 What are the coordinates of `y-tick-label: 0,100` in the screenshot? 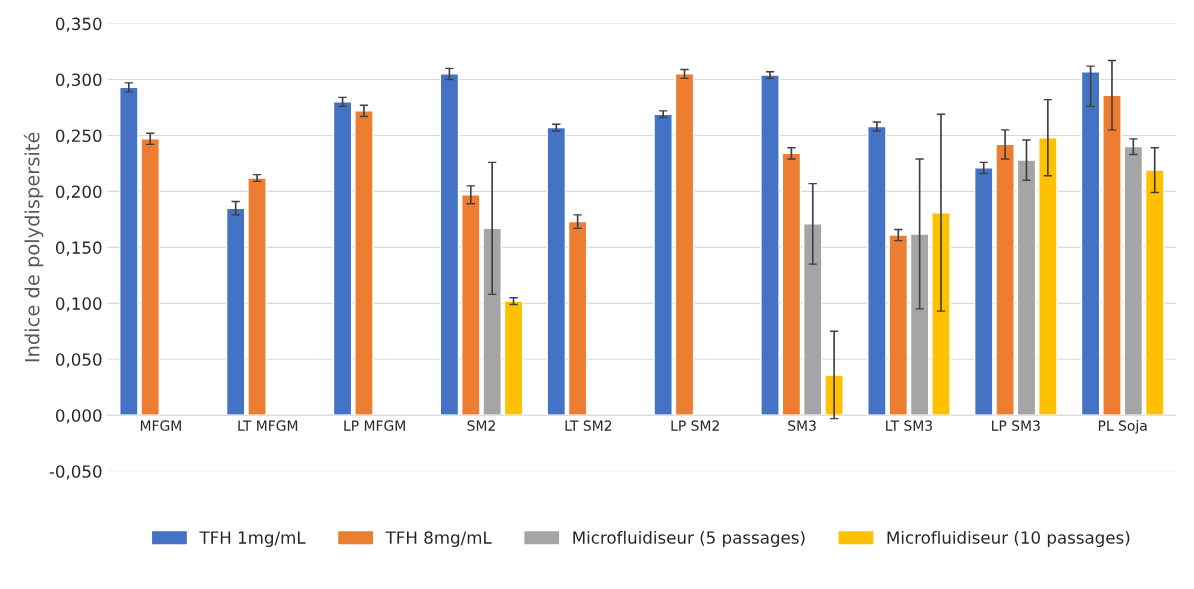 It's located at (78, 304).